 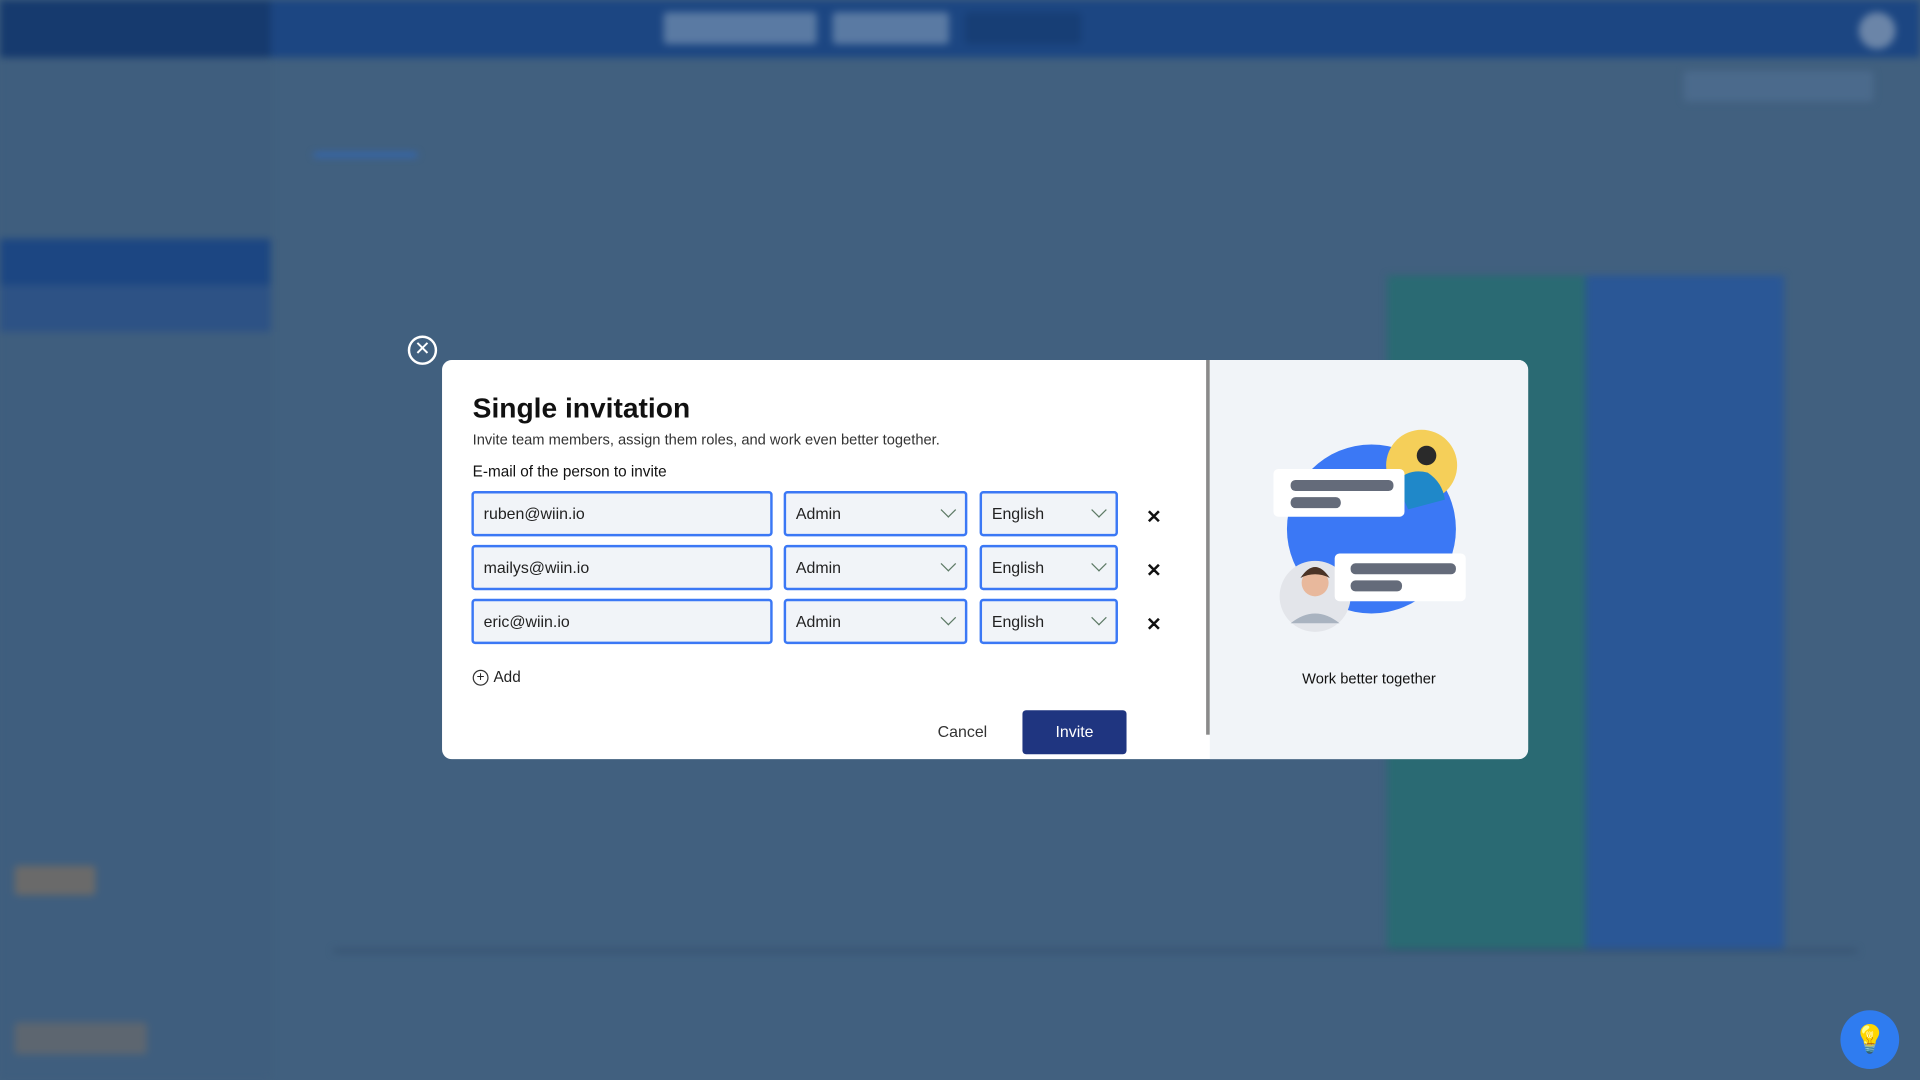 I want to click on sidebar-button, so click(x=80, y=1038).